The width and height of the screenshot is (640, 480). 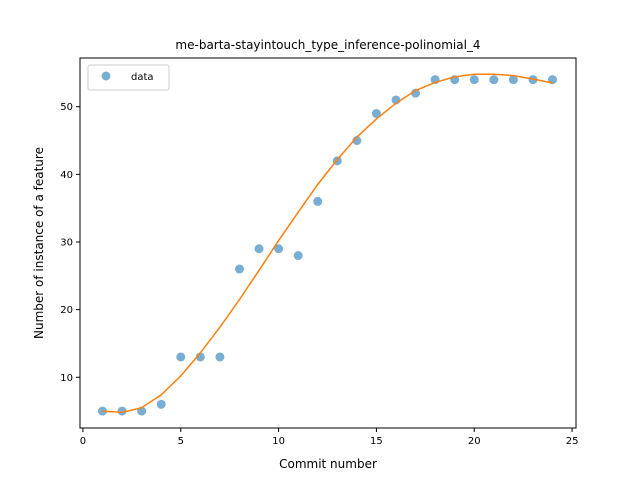 What do you see at coordinates (66, 107) in the screenshot?
I see `y-tick-label: 50` at bounding box center [66, 107].